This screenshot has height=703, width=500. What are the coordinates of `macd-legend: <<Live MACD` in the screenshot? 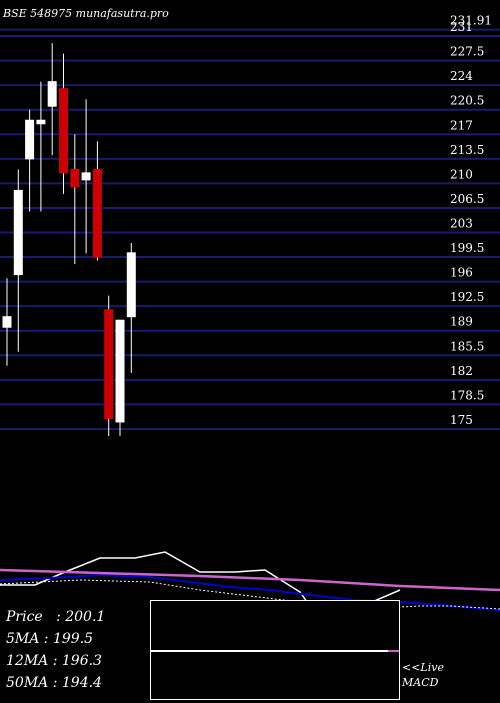 It's located at (423, 675).